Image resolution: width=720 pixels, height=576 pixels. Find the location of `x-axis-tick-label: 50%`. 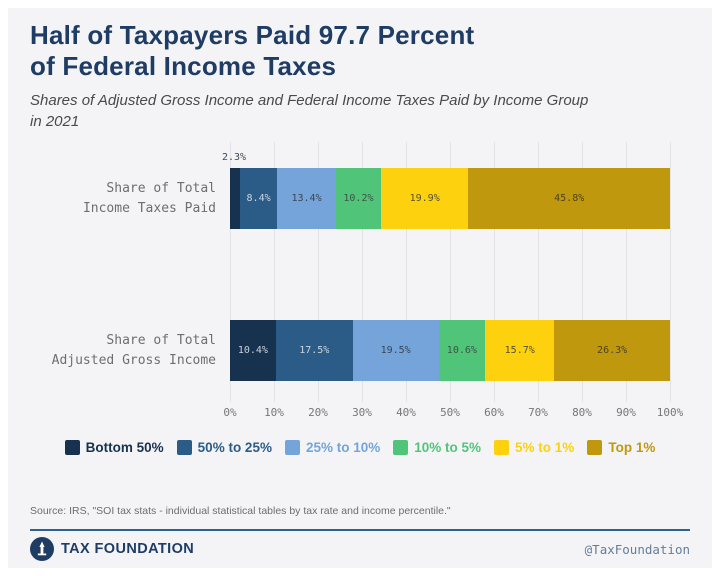

x-axis-tick-label: 50% is located at coordinates (450, 413).